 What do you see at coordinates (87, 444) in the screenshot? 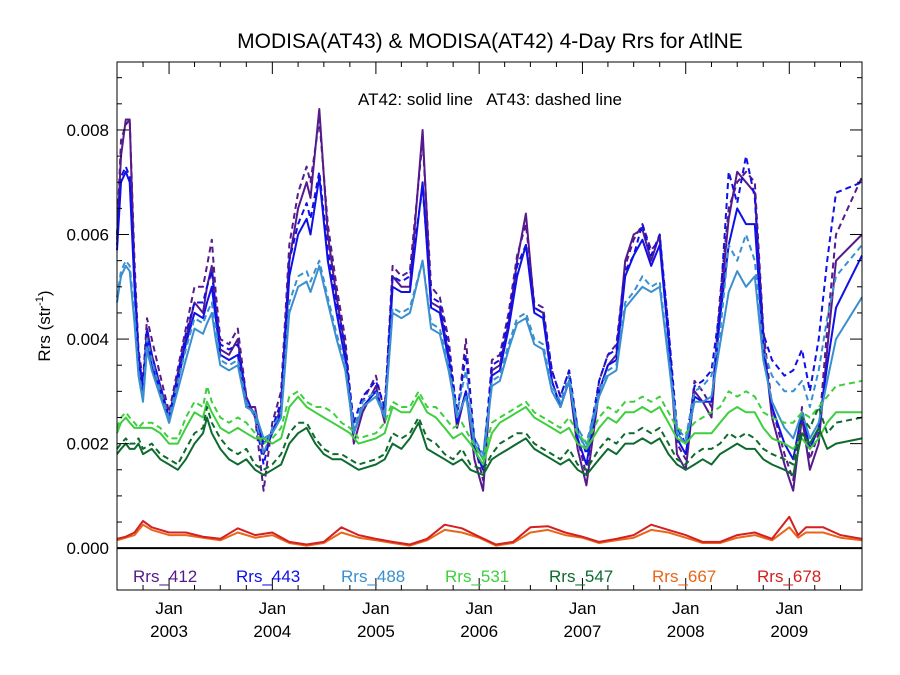
I see `y-tick-label: 0.002` at bounding box center [87, 444].